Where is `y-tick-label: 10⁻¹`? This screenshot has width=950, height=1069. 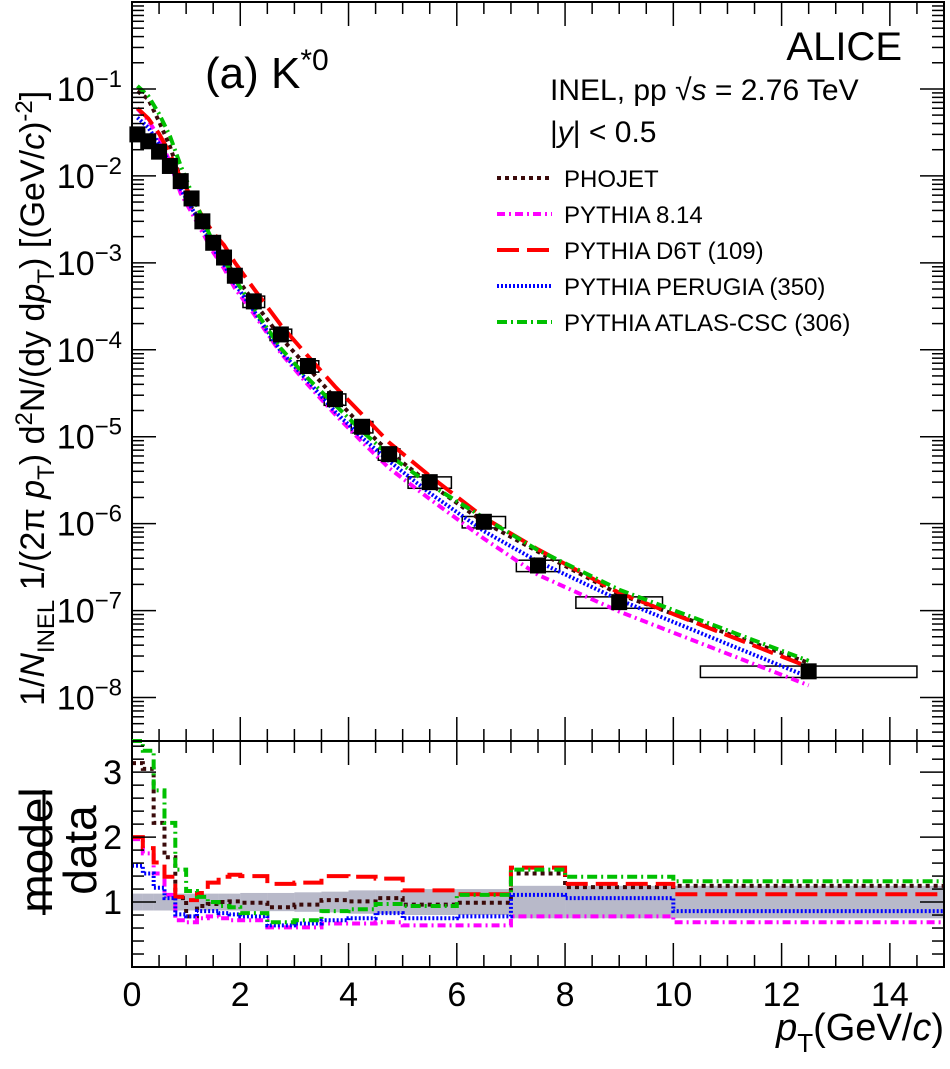
y-tick-label: 10⁻¹ is located at coordinates (89, 87).